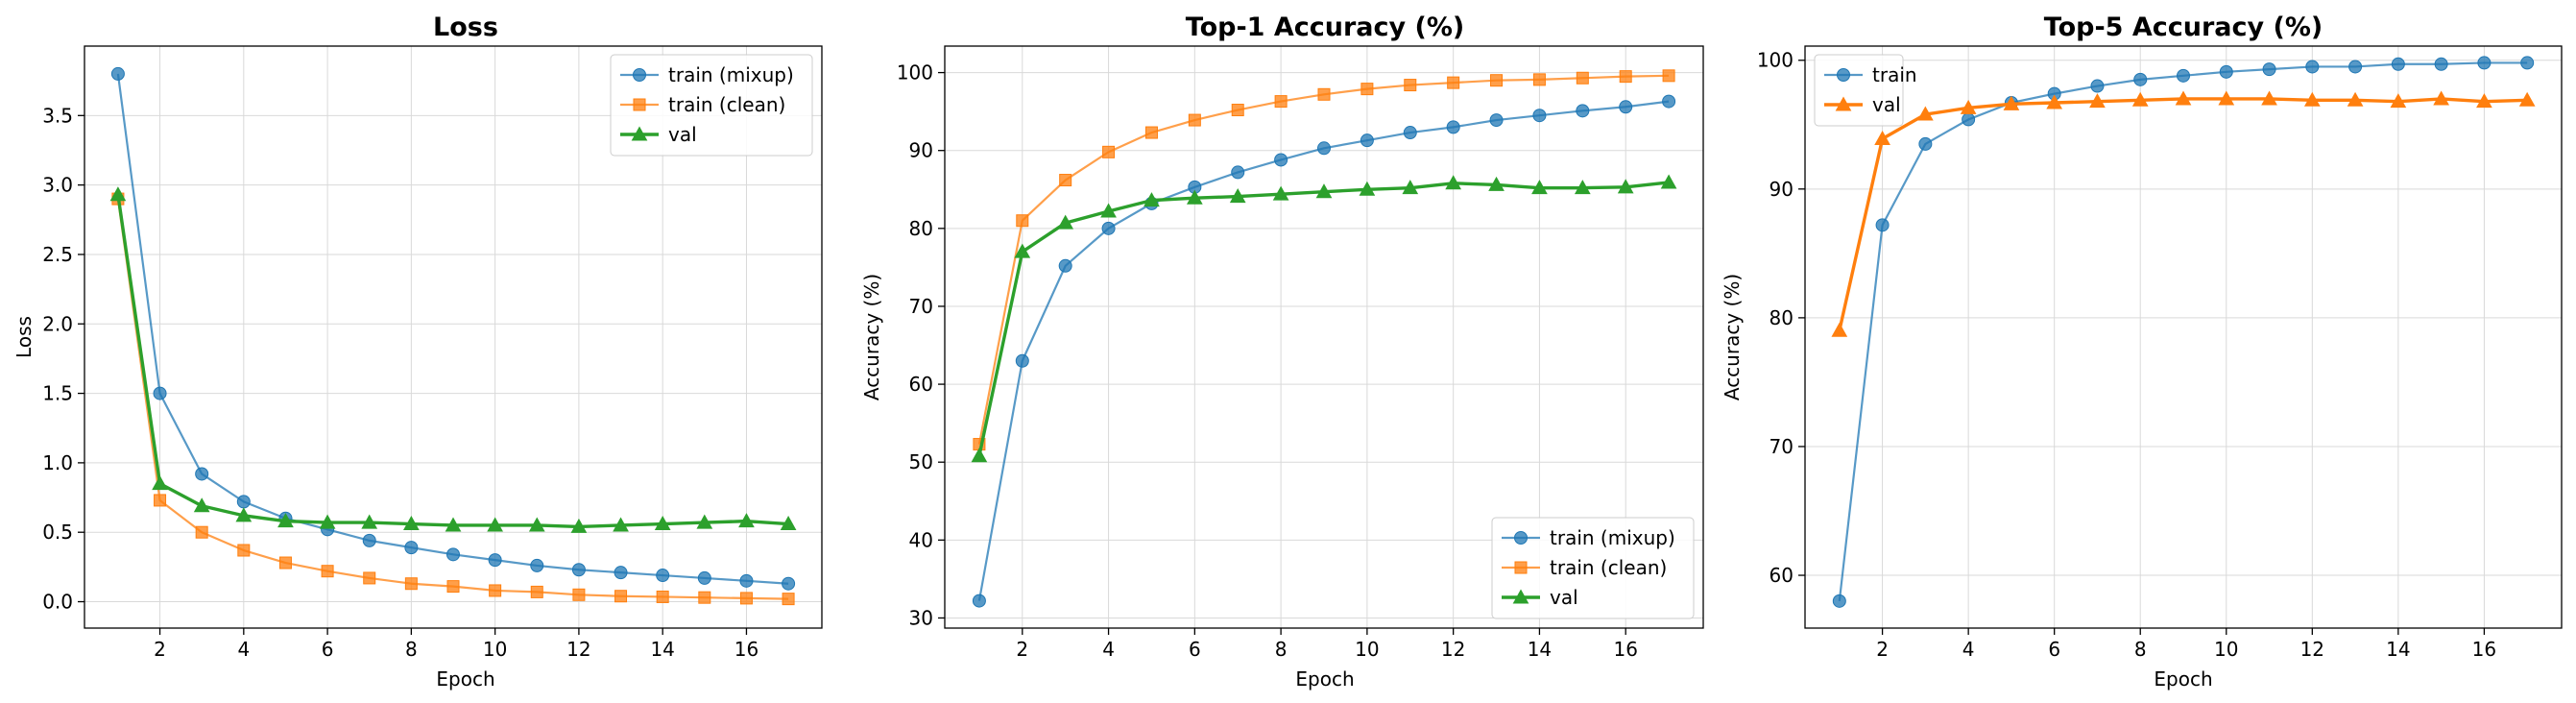 The width and height of the screenshot is (2576, 703). Describe the element at coordinates (1588, 537) in the screenshot. I see `top1-legend-entry-train-mixup: train (mixup)` at that location.